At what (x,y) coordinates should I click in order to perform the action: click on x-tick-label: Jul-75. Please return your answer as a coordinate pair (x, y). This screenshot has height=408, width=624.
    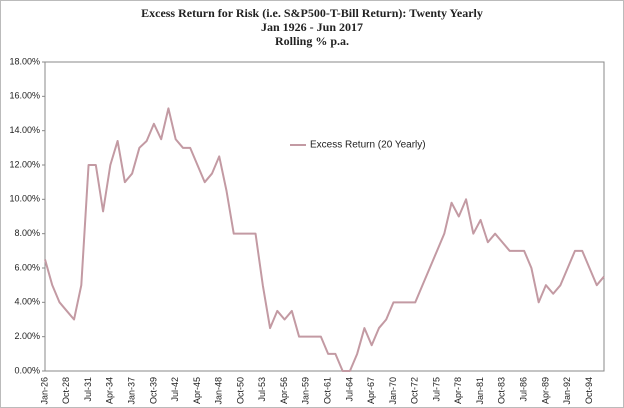
    Looking at the image, I should click on (436, 389).